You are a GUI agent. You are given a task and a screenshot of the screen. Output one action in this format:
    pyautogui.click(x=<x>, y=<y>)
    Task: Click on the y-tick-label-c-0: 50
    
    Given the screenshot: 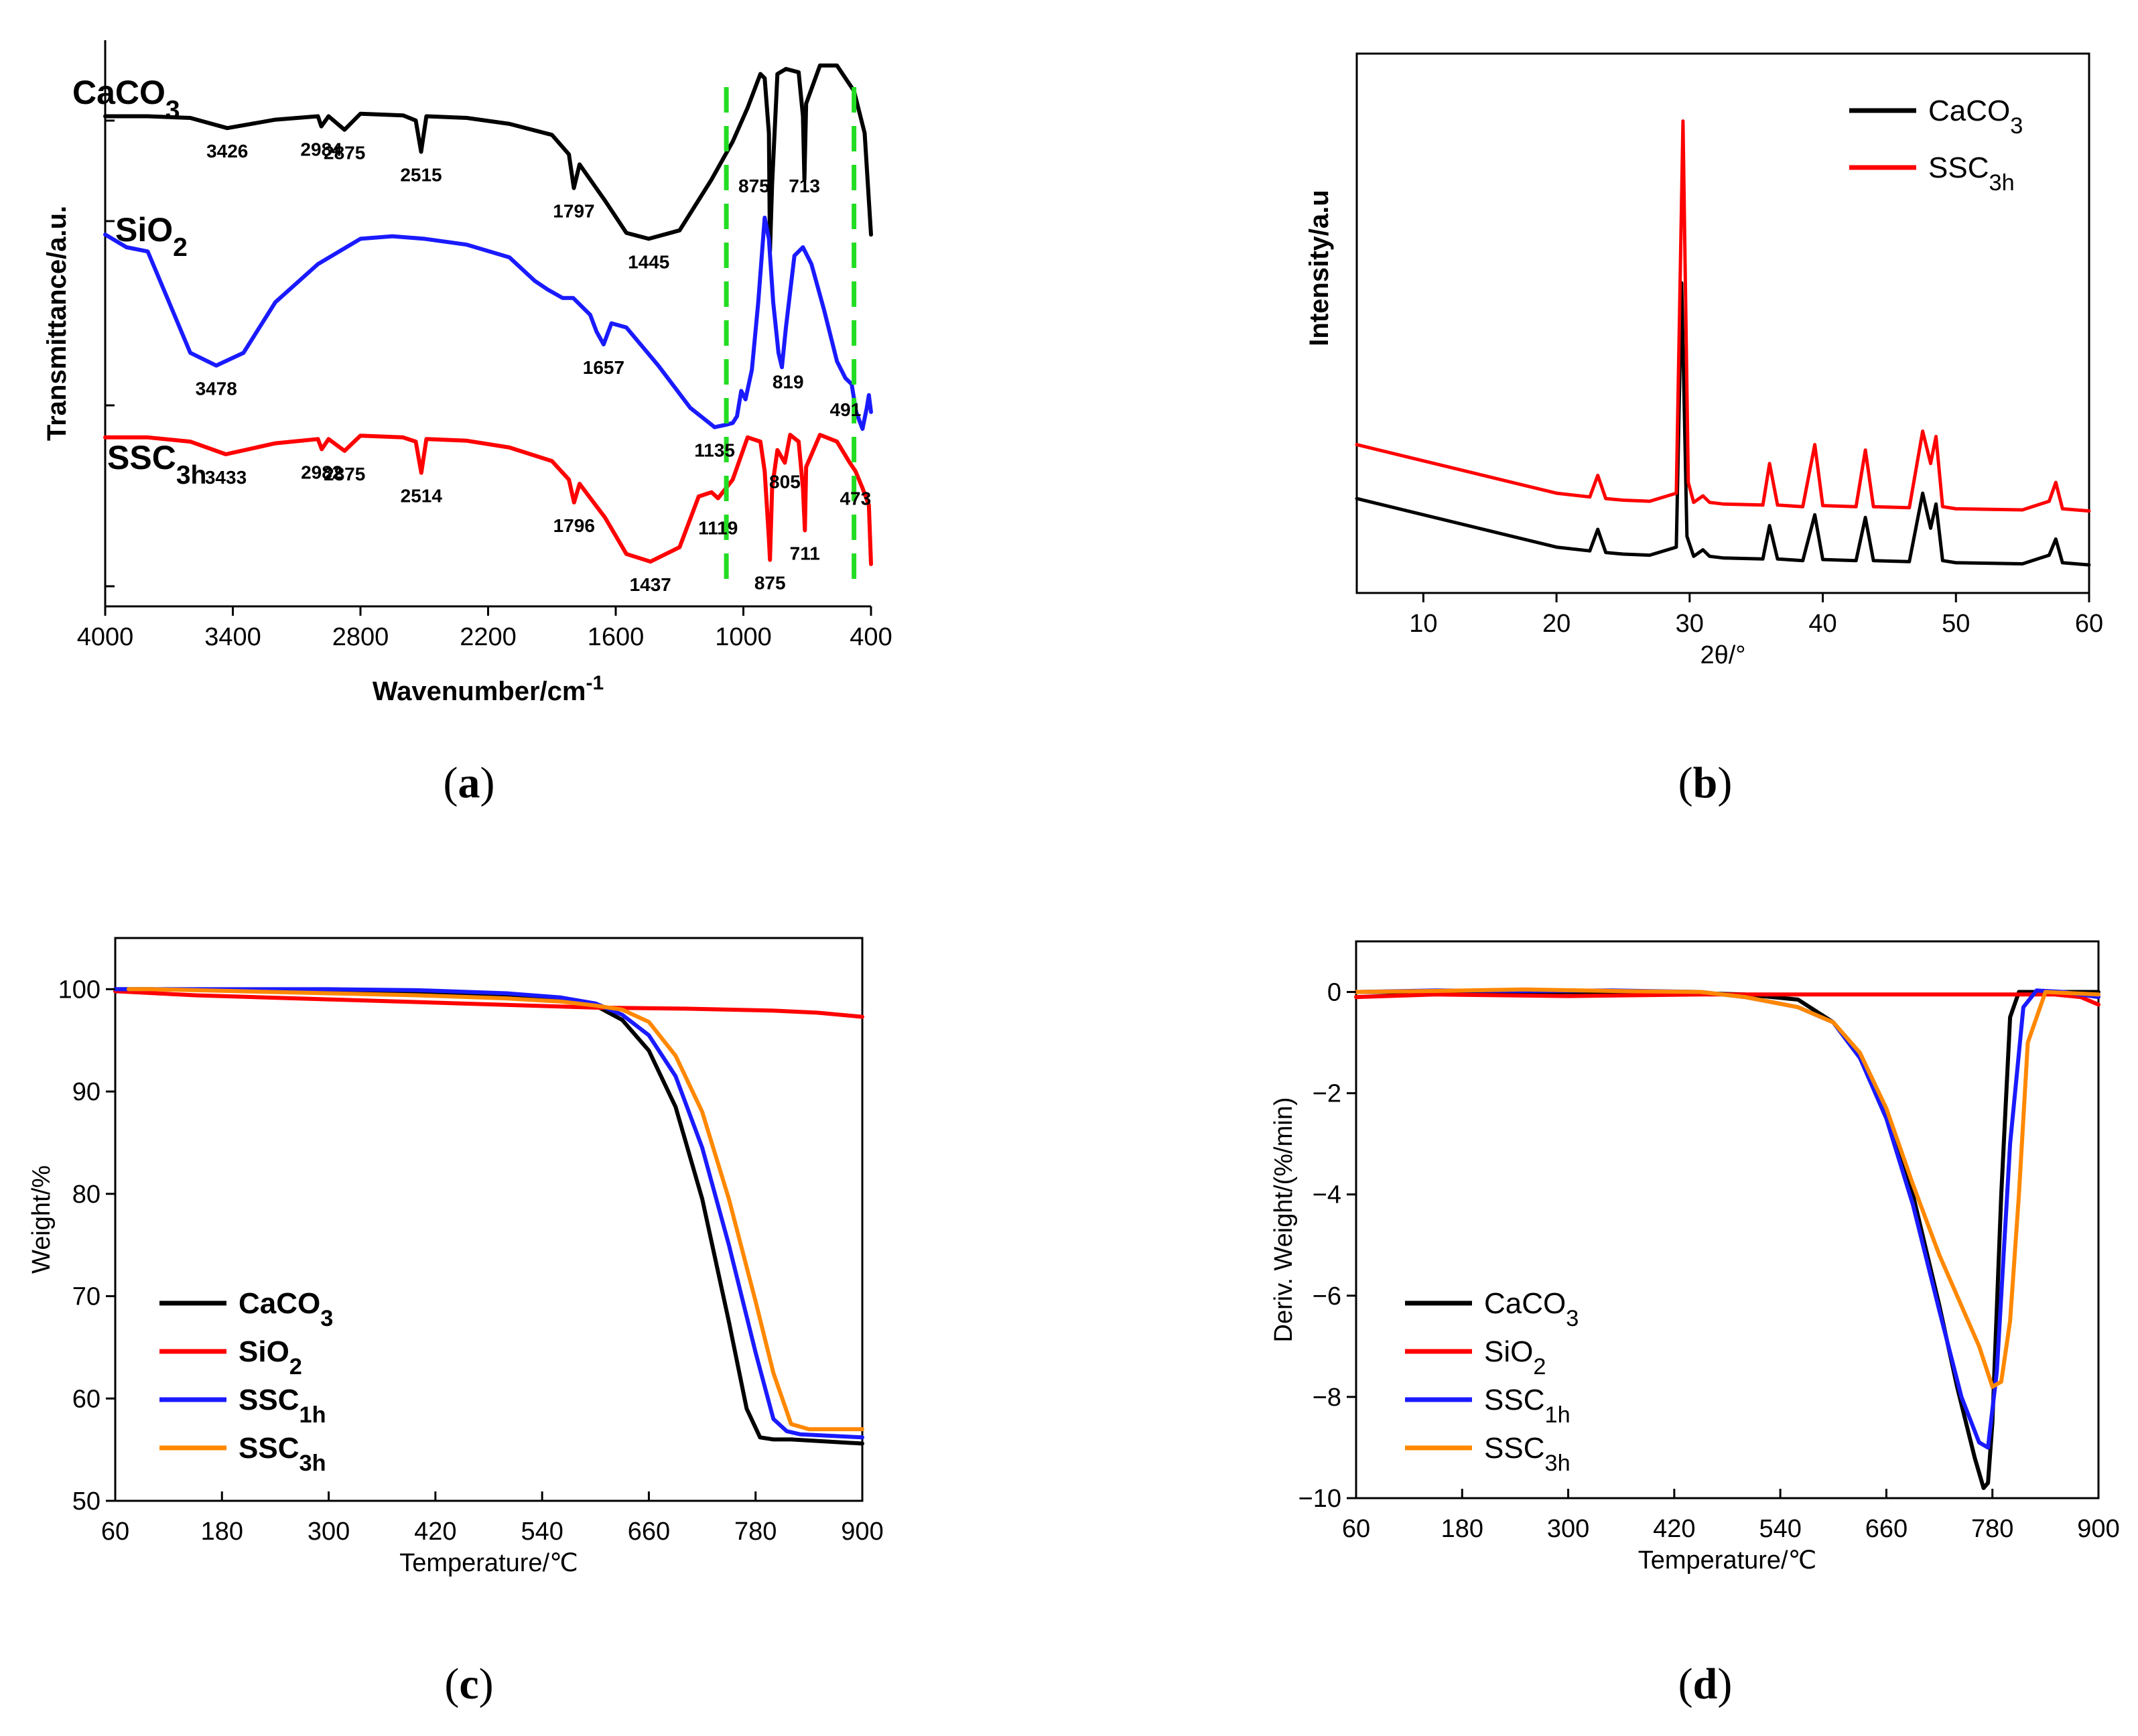 What is the action you would take?
    pyautogui.click(x=86, y=1501)
    